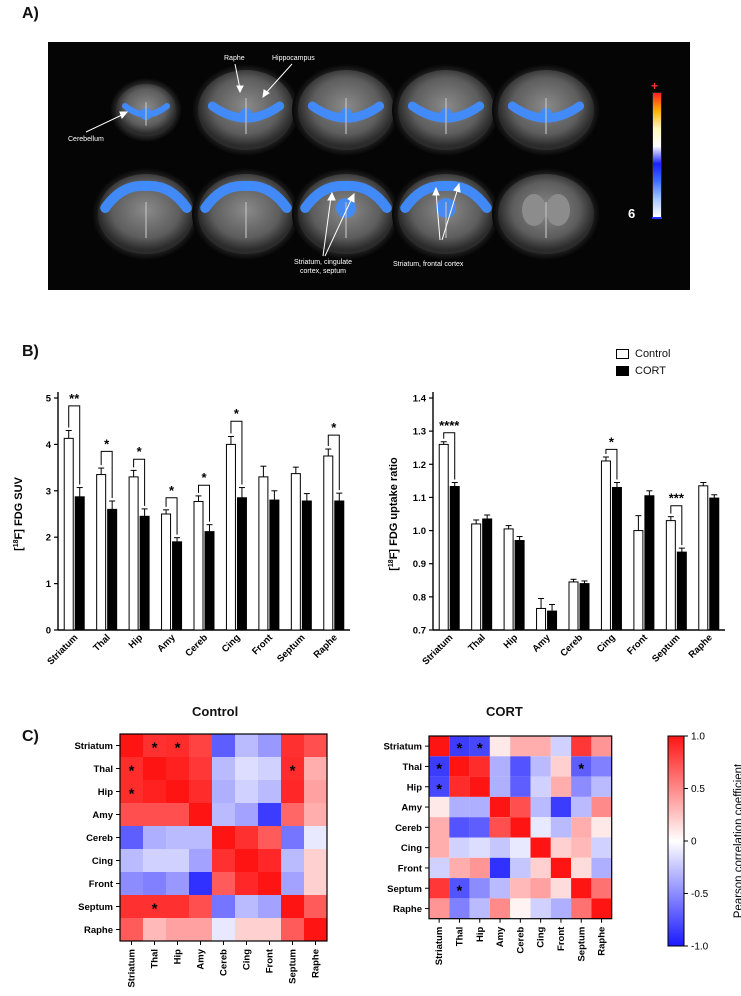 This screenshot has height=996, width=741. I want to click on row-label: Striatum, so click(402, 747).